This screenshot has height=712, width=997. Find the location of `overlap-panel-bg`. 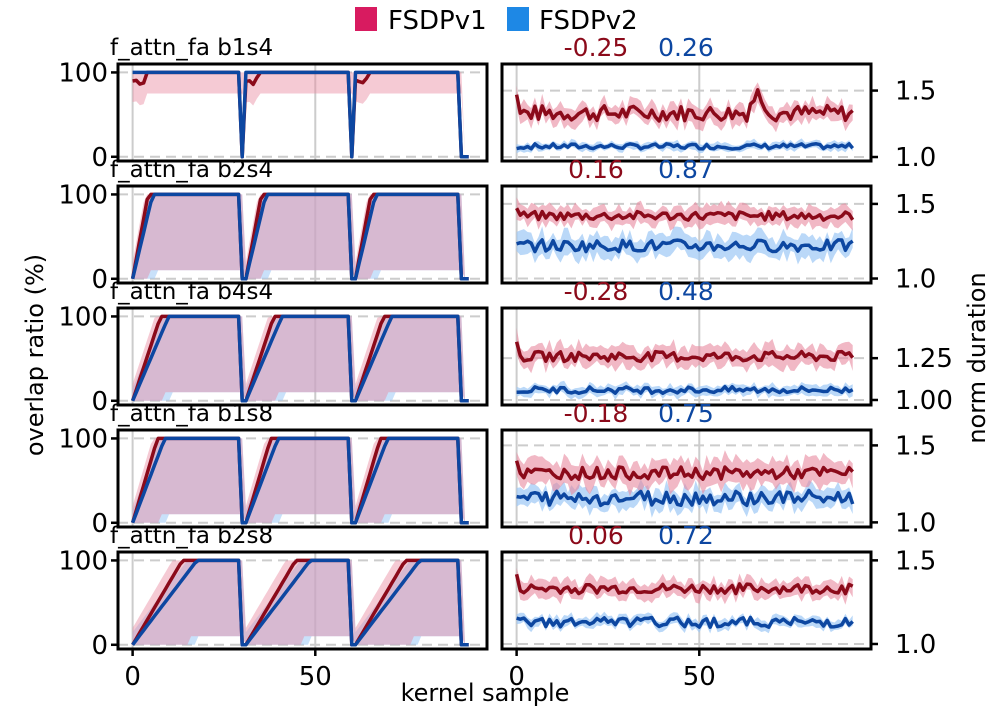

overlap-panel-bg is located at coordinates (302, 112).